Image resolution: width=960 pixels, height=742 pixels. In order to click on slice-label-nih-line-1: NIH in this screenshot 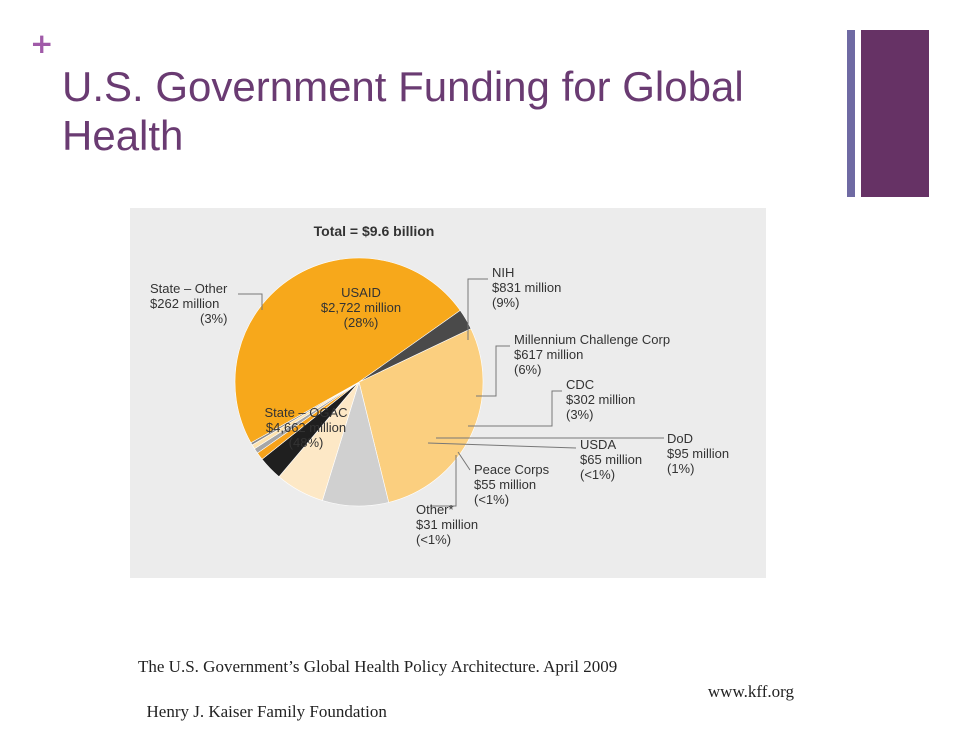, I will do `click(503, 272)`.